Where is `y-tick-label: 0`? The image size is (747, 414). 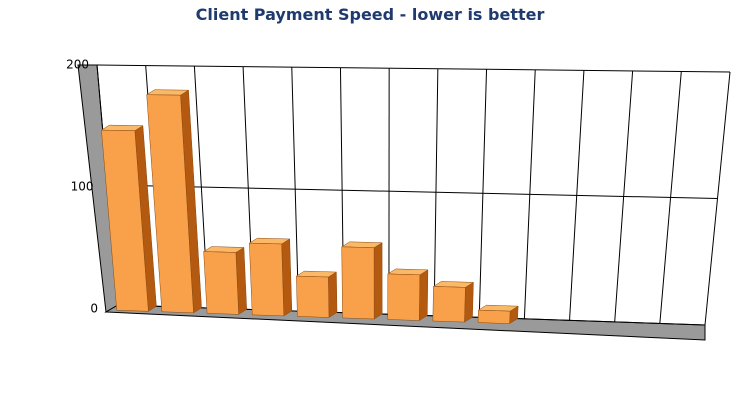
y-tick-label: 0 is located at coordinates (94, 309).